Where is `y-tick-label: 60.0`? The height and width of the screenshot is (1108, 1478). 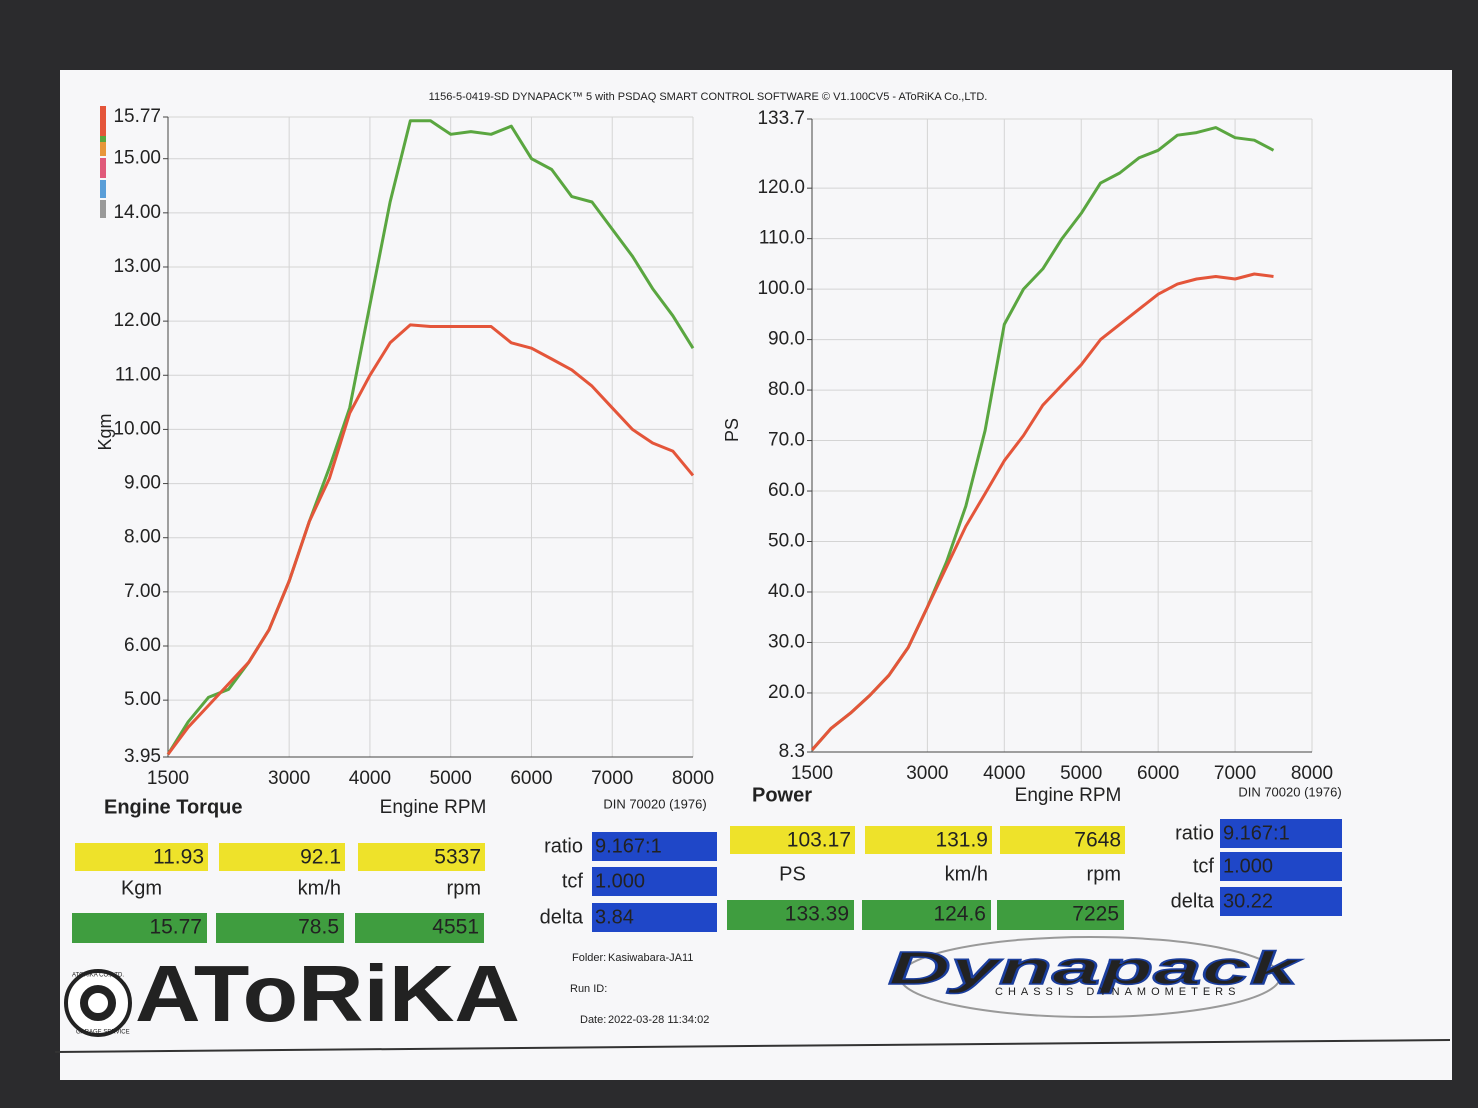
y-tick-label: 60.0 is located at coordinates (786, 490).